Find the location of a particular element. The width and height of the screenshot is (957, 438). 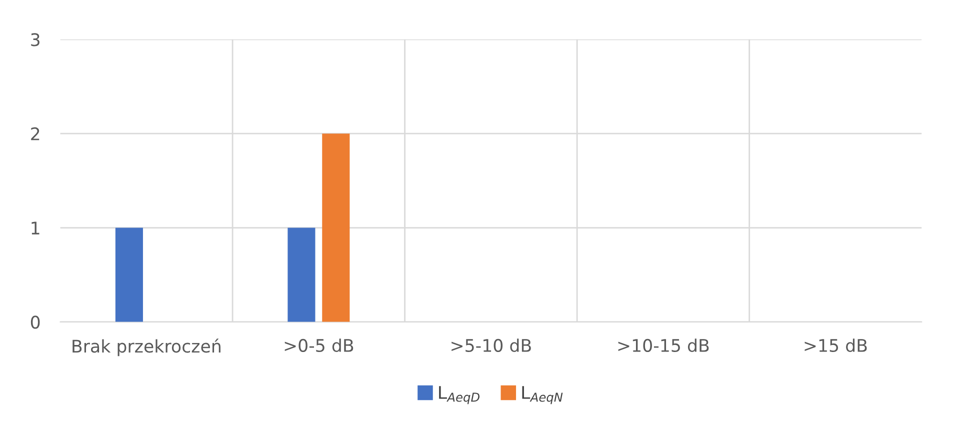

x-tick-label: >0-5 dB is located at coordinates (319, 345).